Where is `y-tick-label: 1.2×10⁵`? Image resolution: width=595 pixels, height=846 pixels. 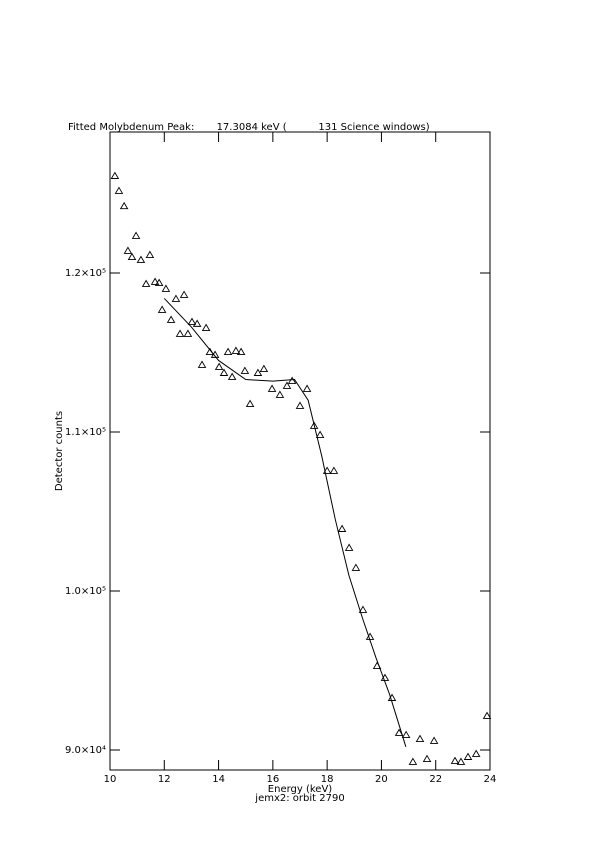 y-tick-label: 1.2×10⁵ is located at coordinates (85, 273).